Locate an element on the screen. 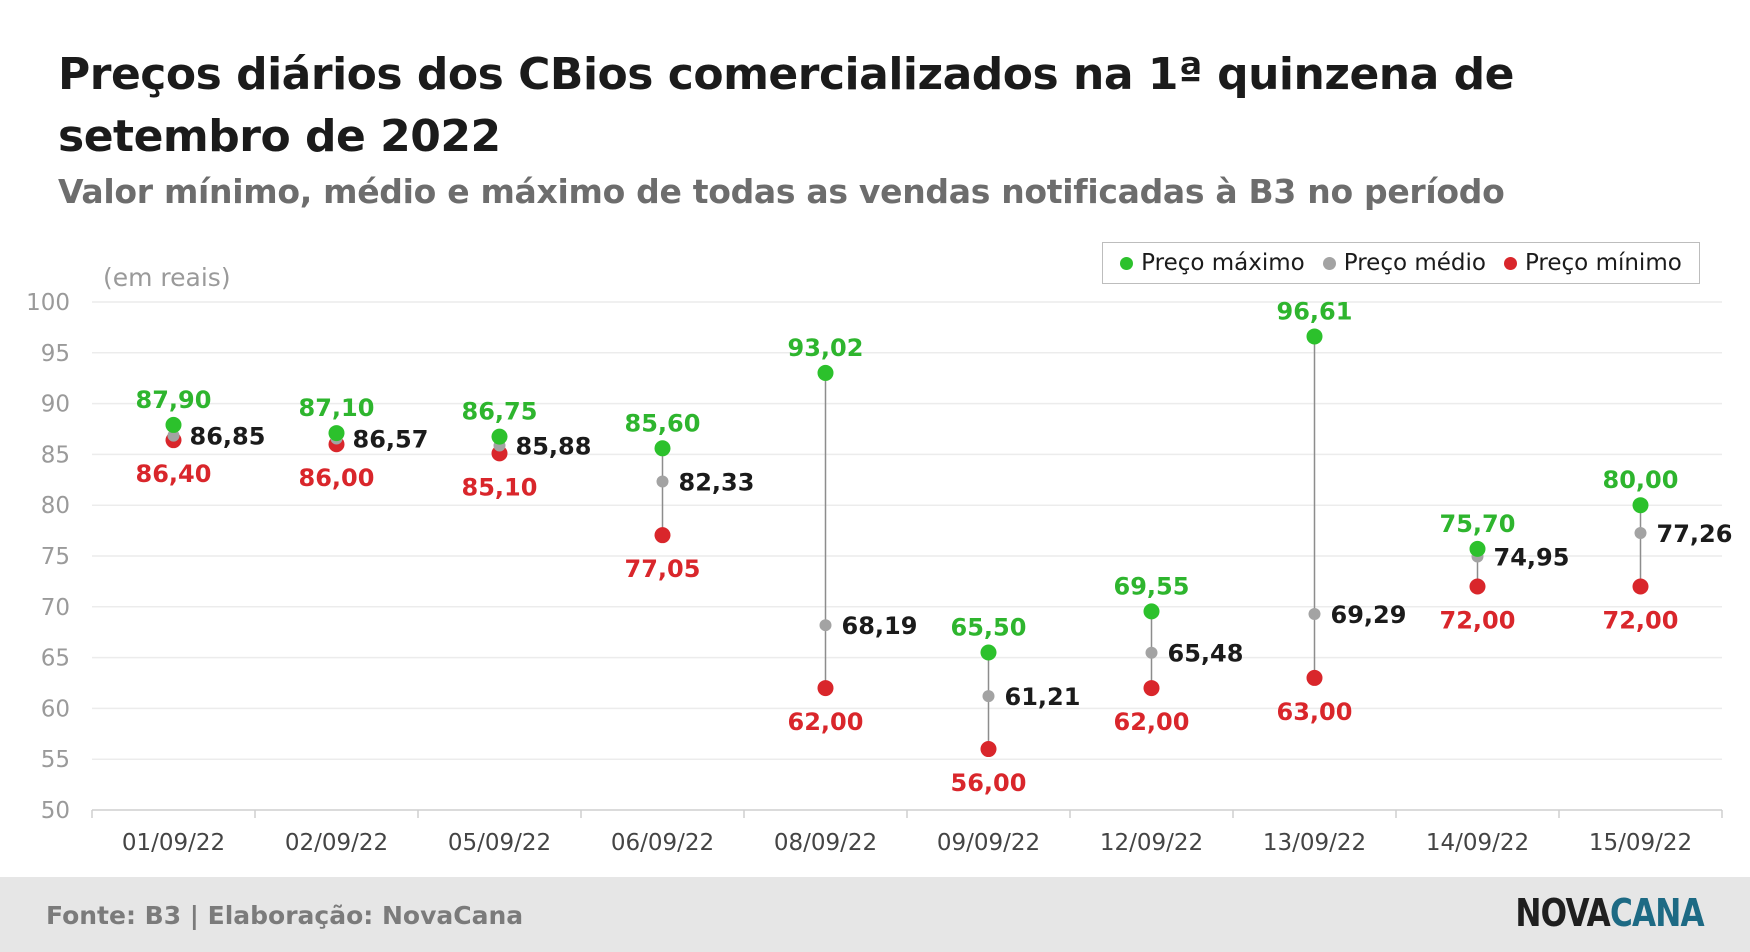  legend-max-label: Preço máximo is located at coordinates (1223, 263).